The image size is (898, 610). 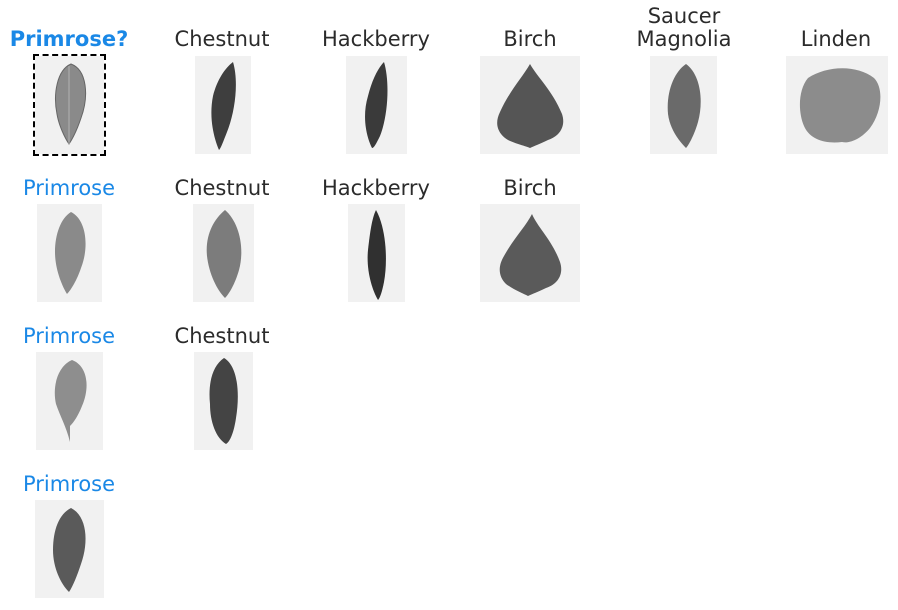 I want to click on leaf-image-r3-c0, so click(x=69, y=549).